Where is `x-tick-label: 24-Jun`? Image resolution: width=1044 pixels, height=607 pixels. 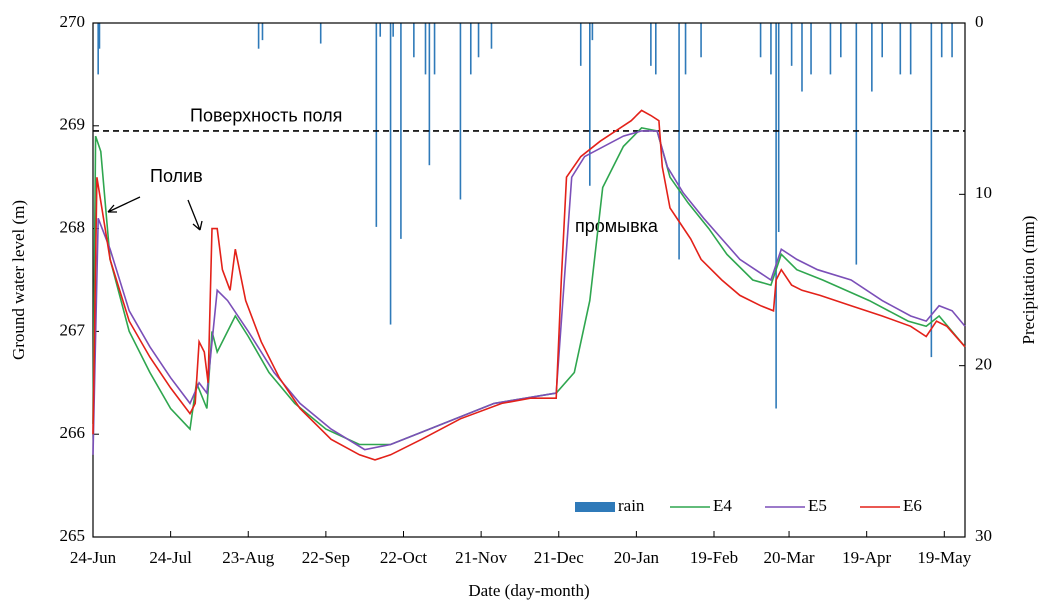
x-tick-label: 24-Jun is located at coordinates (93, 557).